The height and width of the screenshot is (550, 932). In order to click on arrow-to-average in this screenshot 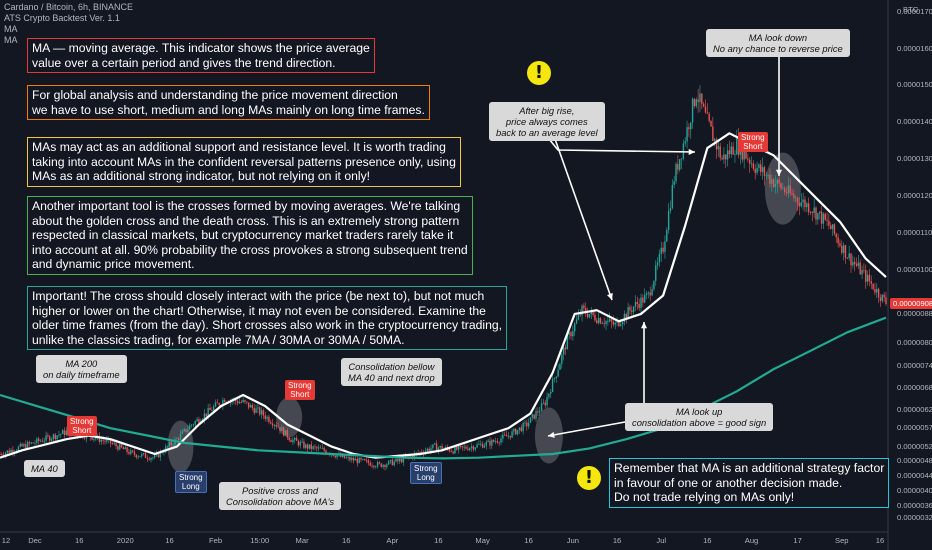, I will do `click(622, 145)`.